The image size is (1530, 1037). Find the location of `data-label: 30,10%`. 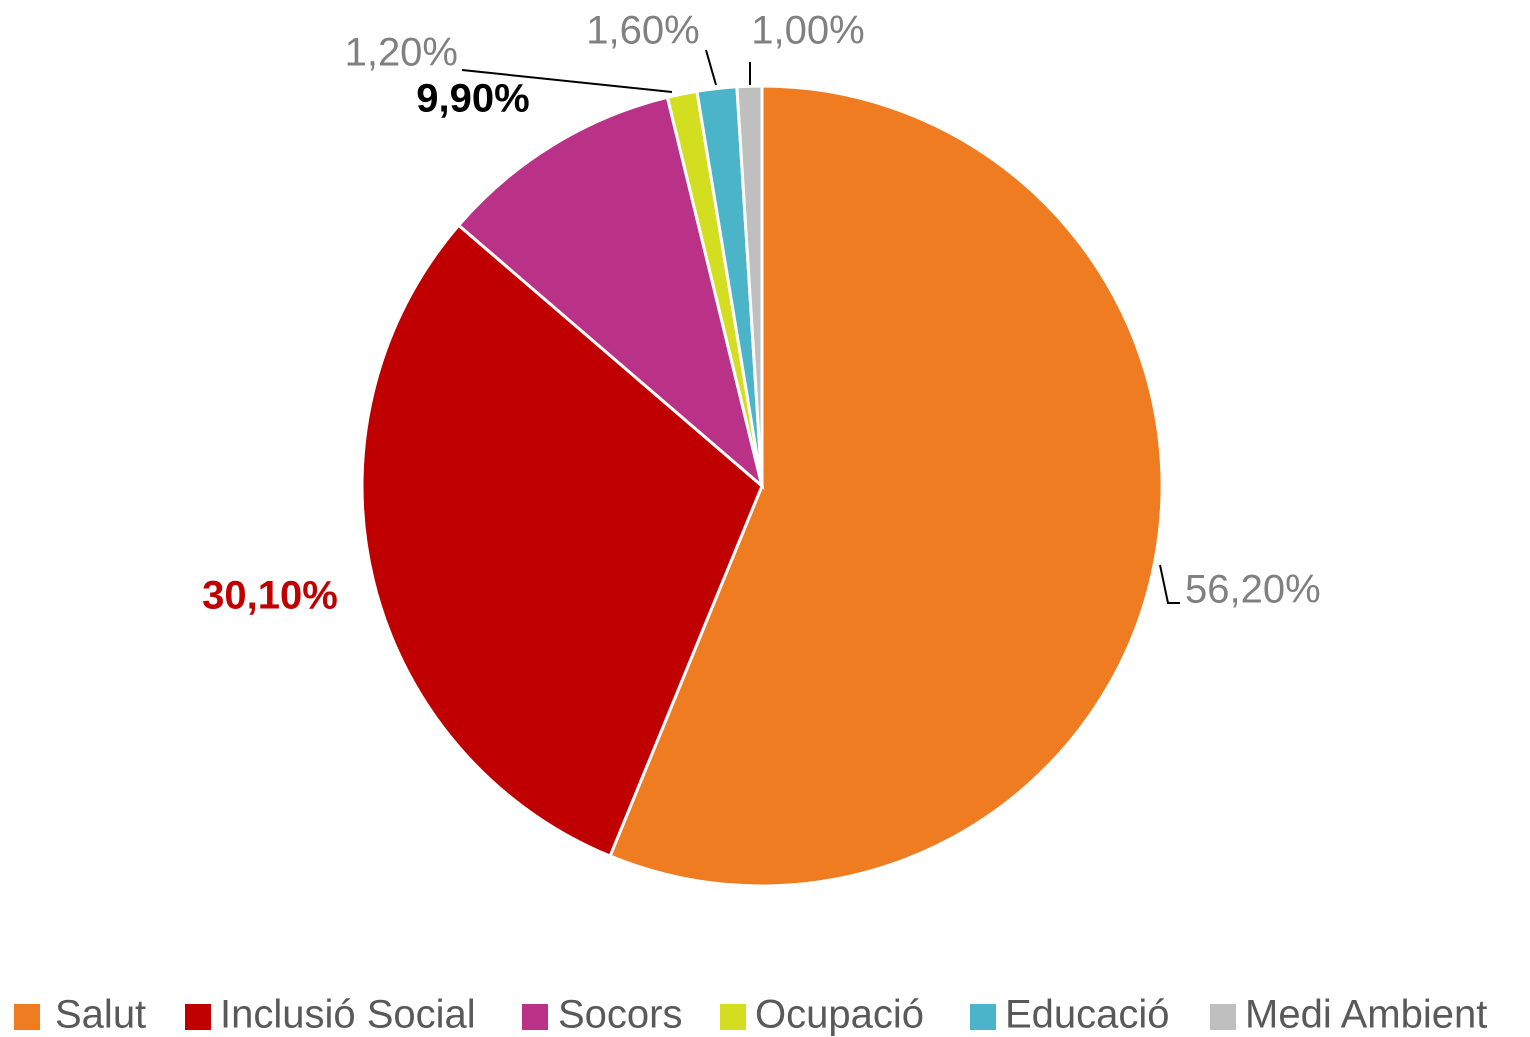

data-label: 30,10% is located at coordinates (270, 596).